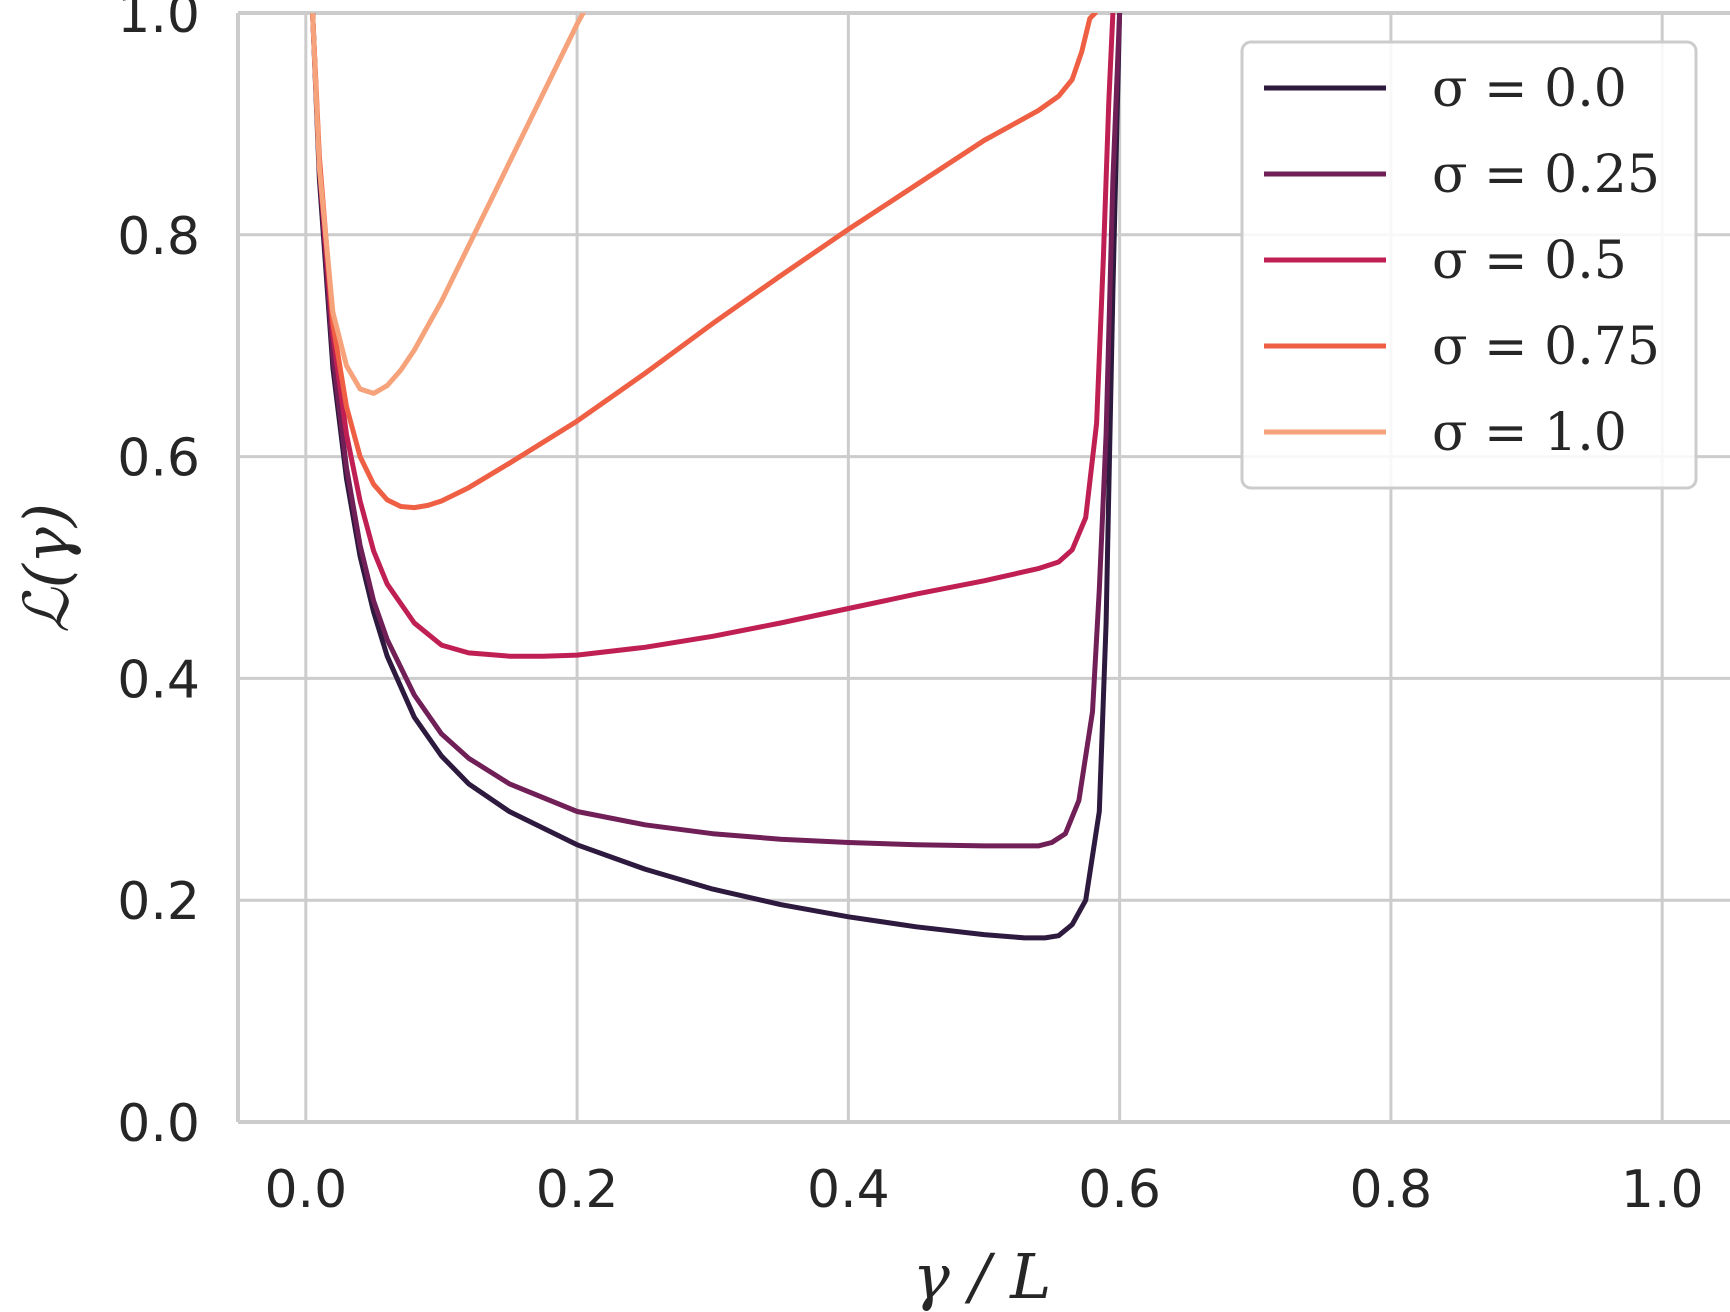  I want to click on x-tick-label: 0.0, so click(305, 1190).